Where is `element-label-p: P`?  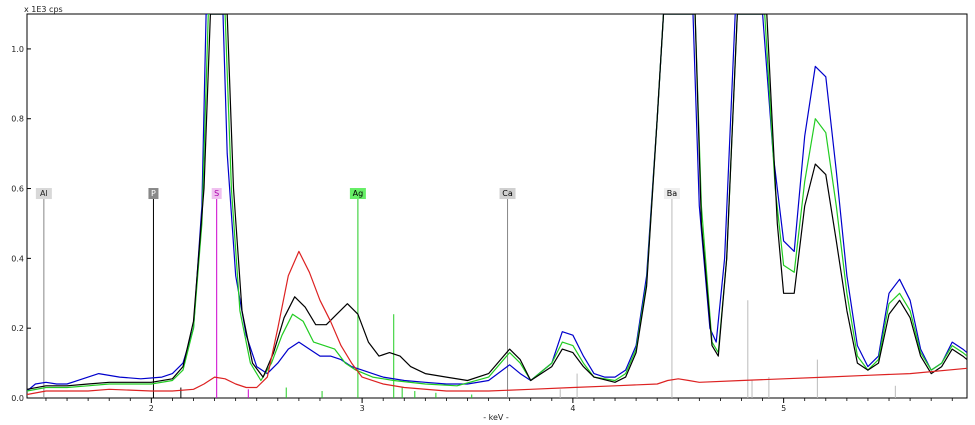 element-label-p: P is located at coordinates (153, 193).